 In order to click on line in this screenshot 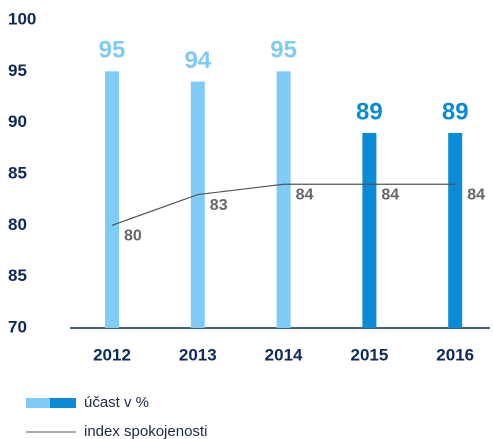, I will do `click(283, 204)`.